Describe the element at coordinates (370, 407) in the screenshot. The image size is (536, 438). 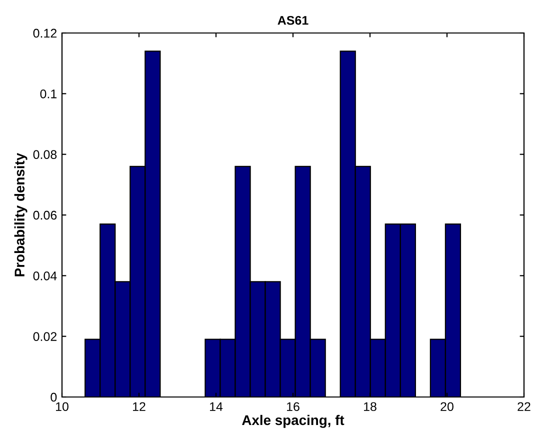
I see `x-tick-label: 18` at that location.